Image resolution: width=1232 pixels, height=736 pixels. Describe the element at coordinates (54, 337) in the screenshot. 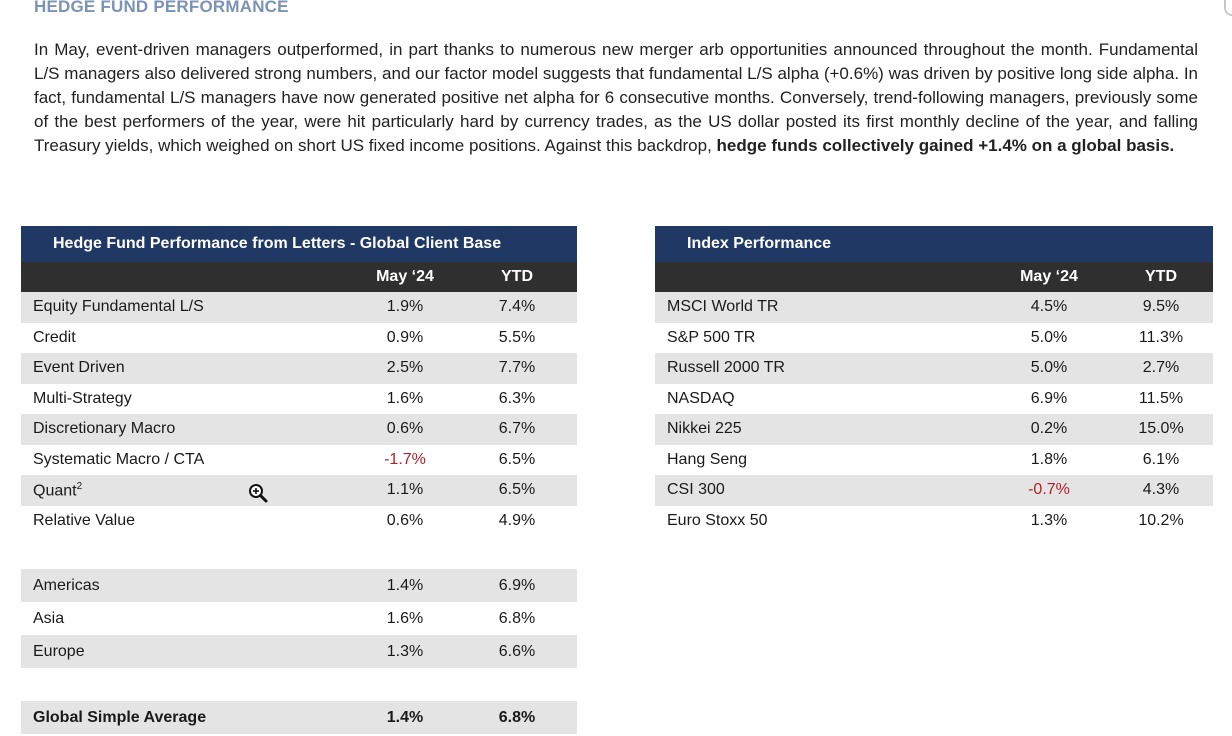

I see `row-label-text: Credit` at that location.